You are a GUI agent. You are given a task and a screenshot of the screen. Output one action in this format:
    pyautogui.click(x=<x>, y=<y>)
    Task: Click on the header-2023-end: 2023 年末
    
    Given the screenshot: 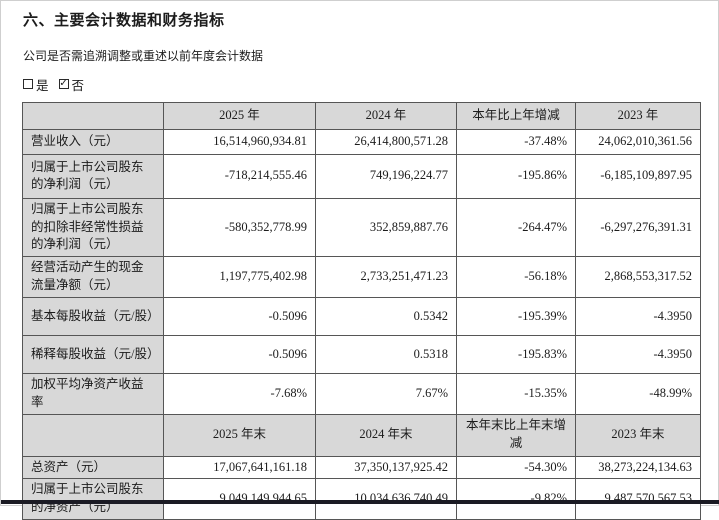 What is the action you would take?
    pyautogui.click(x=638, y=435)
    